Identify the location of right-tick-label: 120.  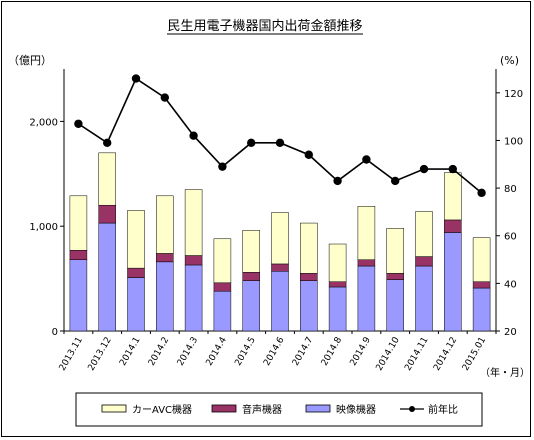
(513, 94).